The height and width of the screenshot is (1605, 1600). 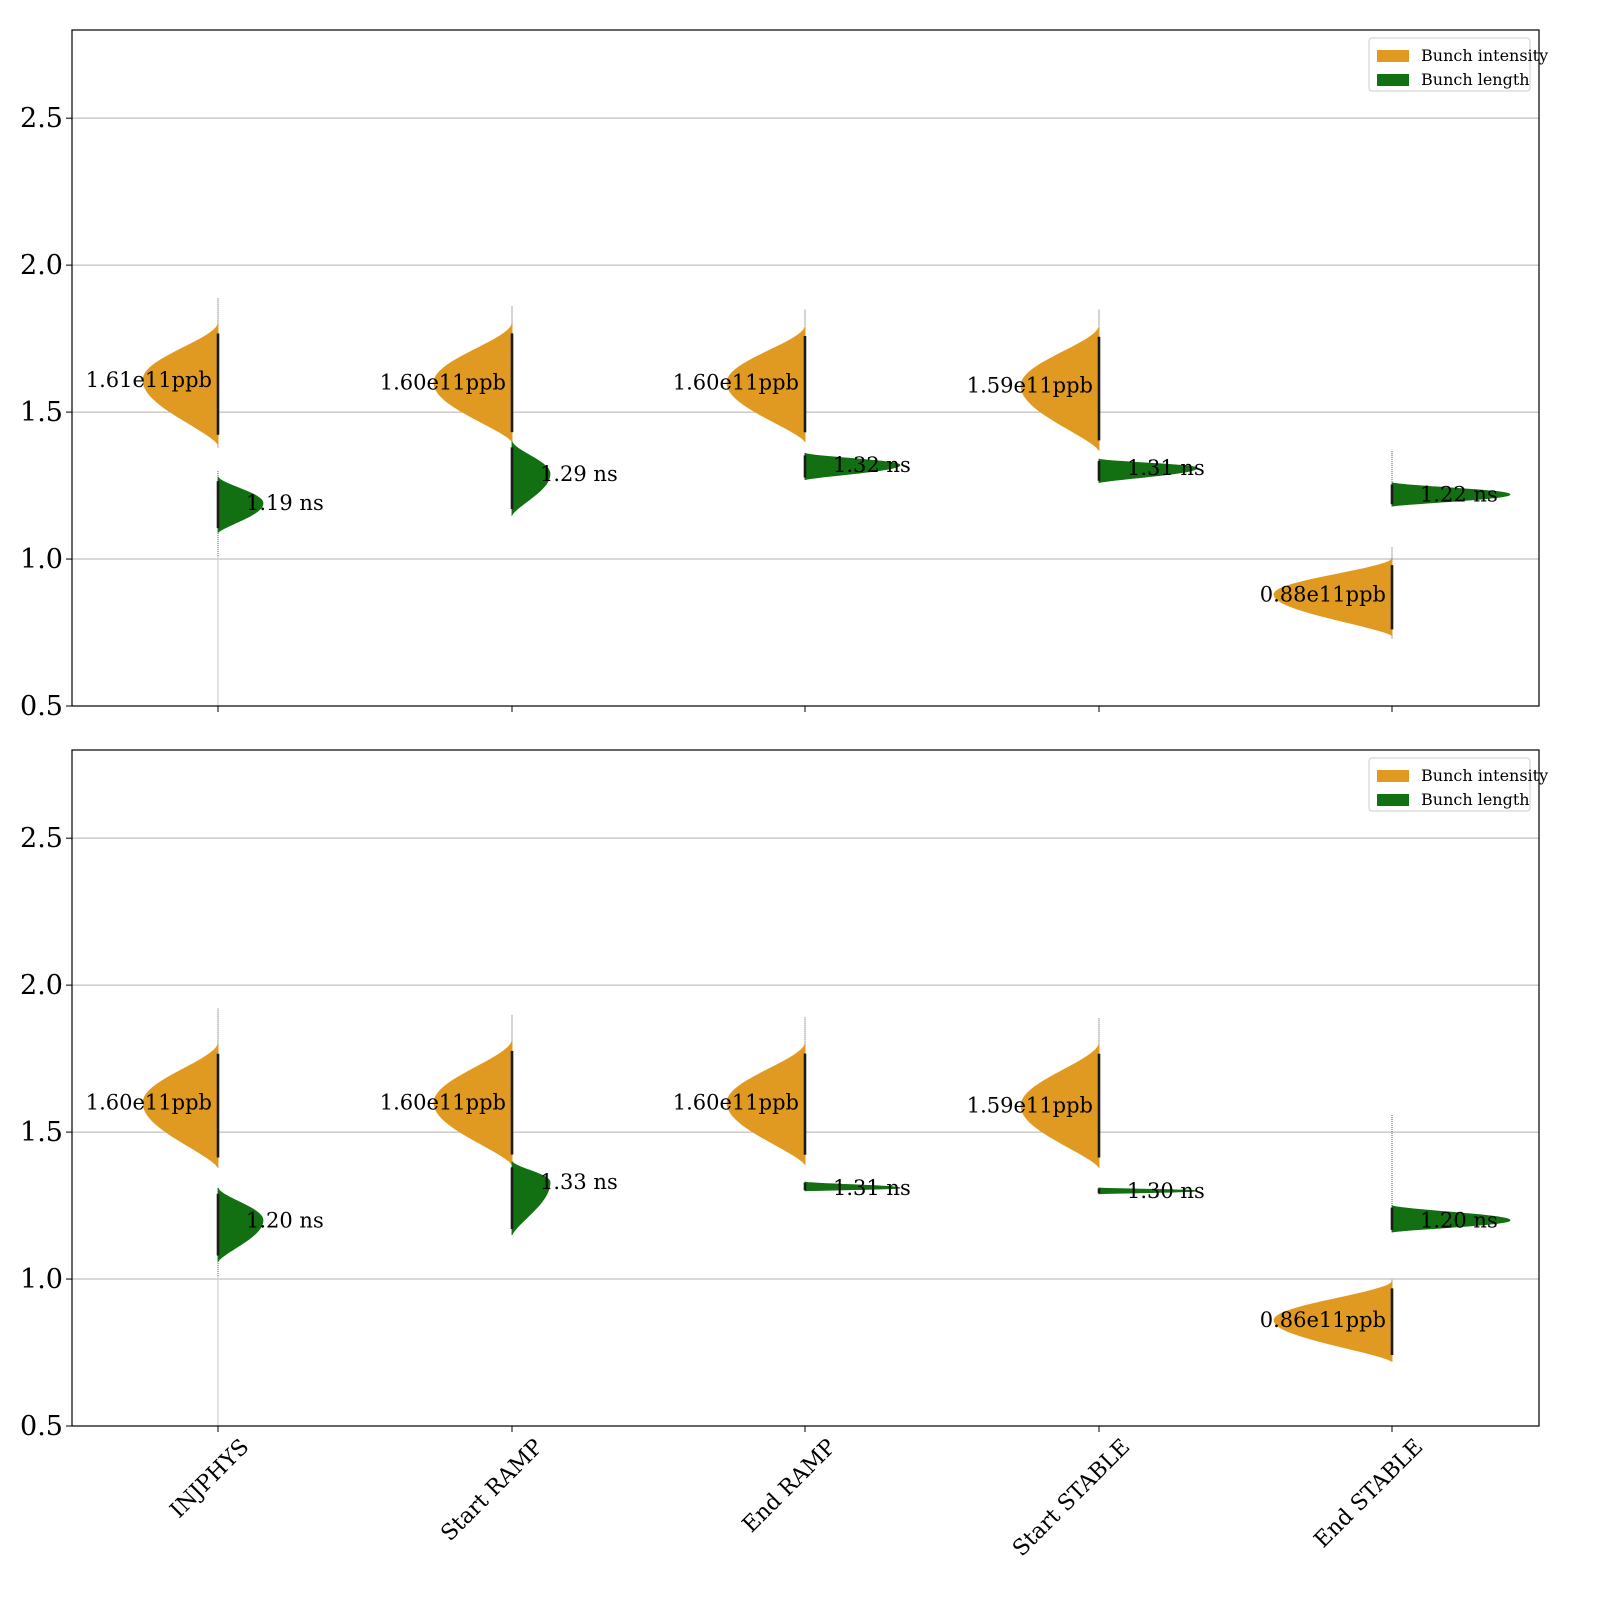 What do you see at coordinates (210, 1479) in the screenshot?
I see `x-tick-label: INJPHYS` at bounding box center [210, 1479].